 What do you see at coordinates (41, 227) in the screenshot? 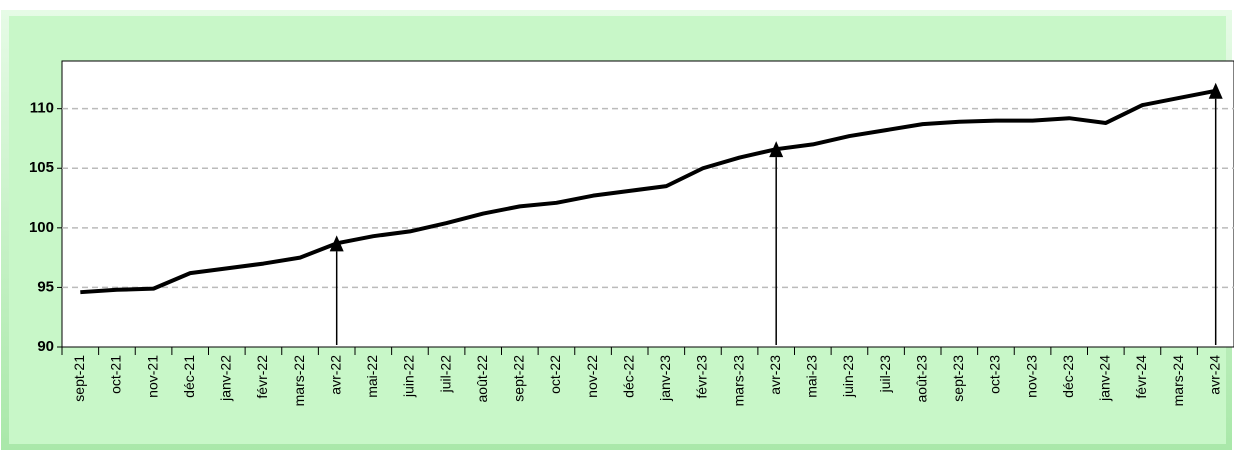
I see `y-tick-label: 100` at bounding box center [41, 227].